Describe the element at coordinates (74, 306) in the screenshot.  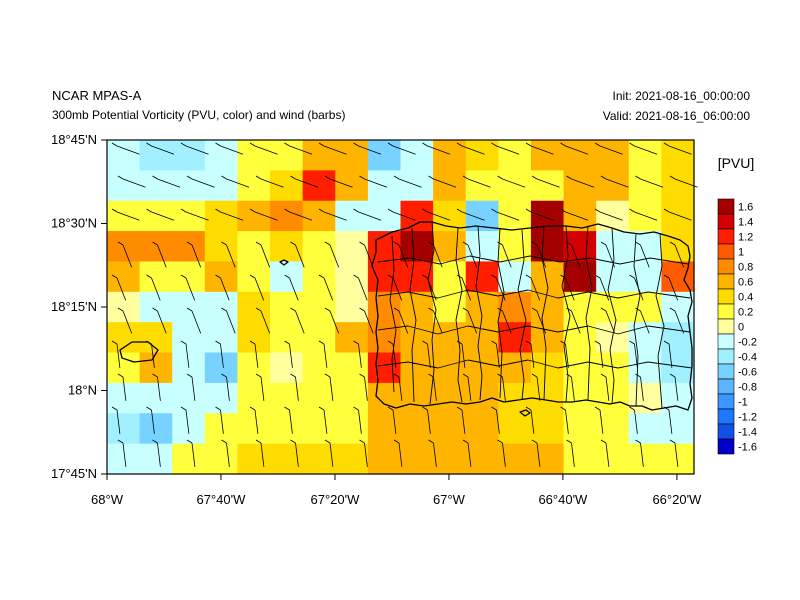
I see `y-tick-label: 18°15'N` at that location.